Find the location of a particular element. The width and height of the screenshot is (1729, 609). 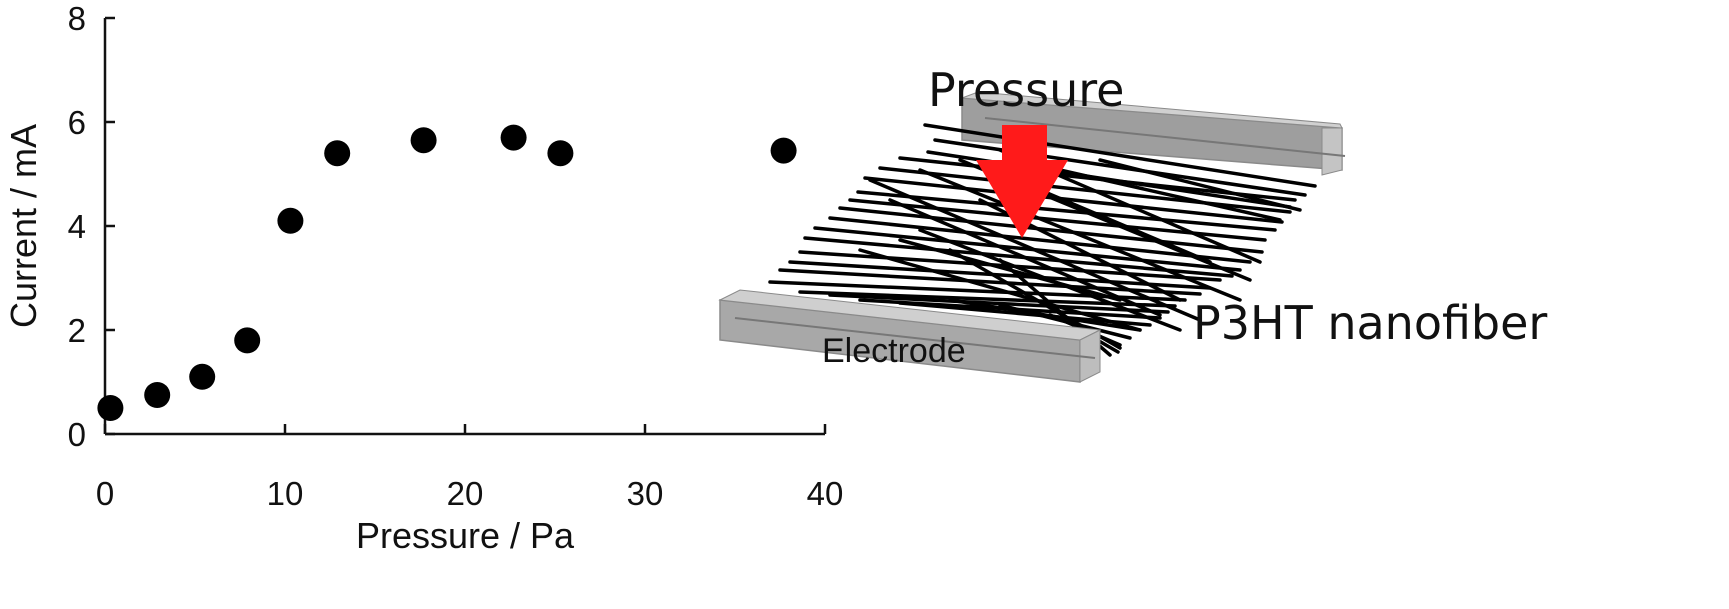

fiber-label: P3HT nanofiber is located at coordinates (1370, 323).